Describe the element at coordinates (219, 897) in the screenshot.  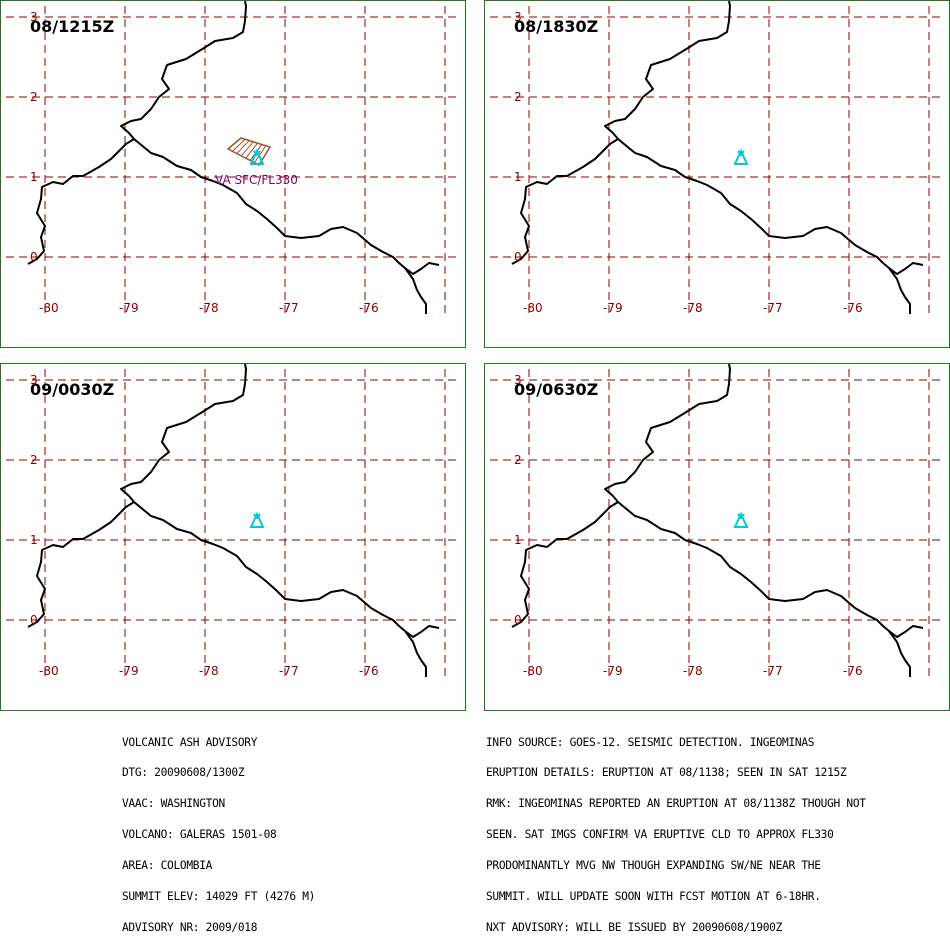
I see `advisory-line: SUMMIT ELEV: 14029 FT (4276 M)` at that location.